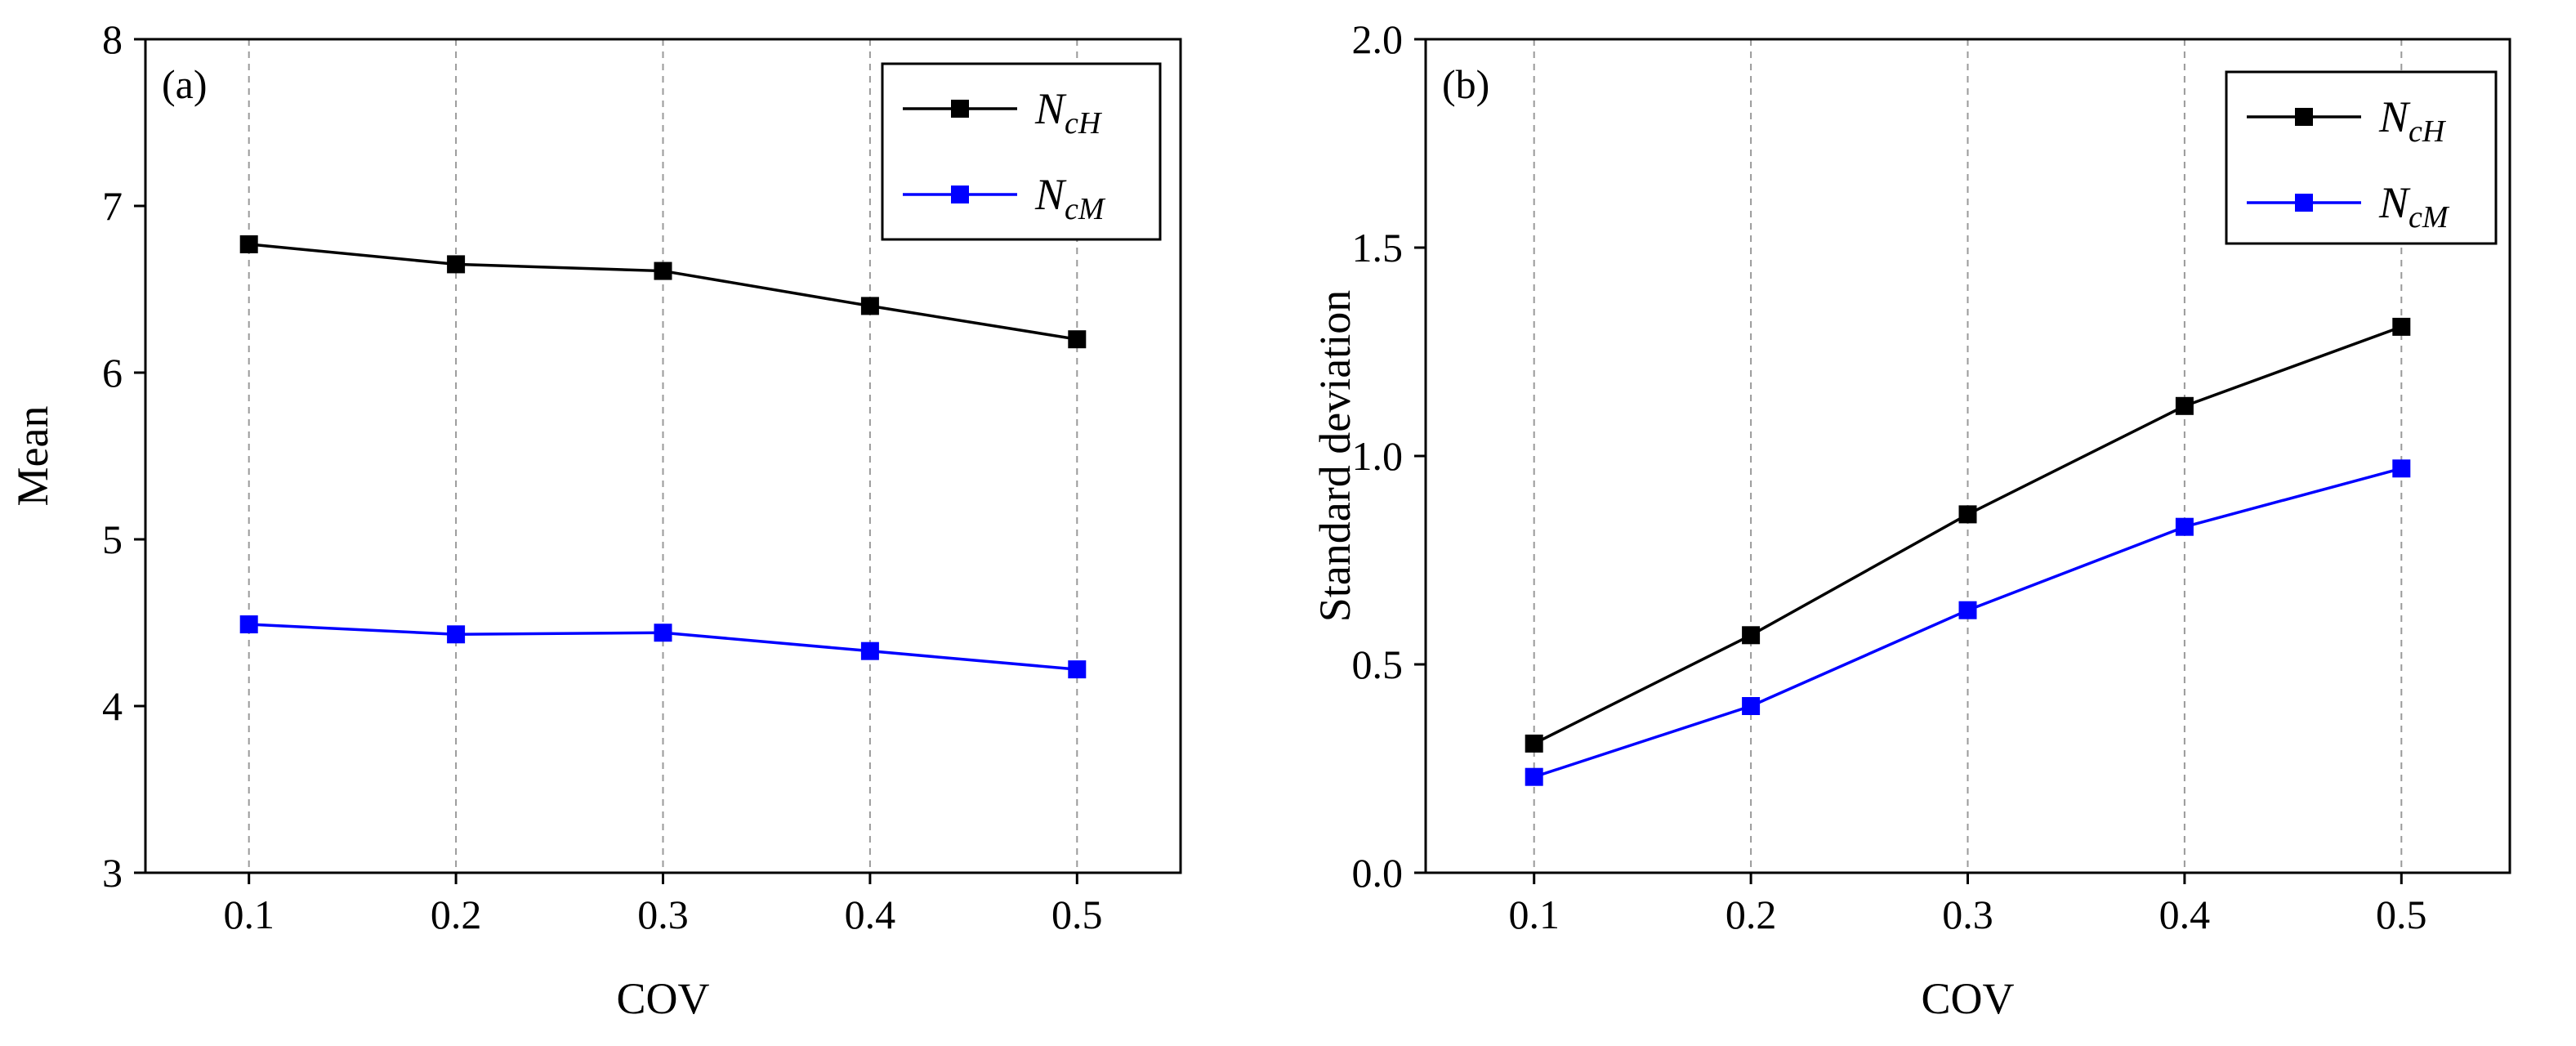  I want to click on legend-label-b-NcH: NcH, so click(2413, 120).